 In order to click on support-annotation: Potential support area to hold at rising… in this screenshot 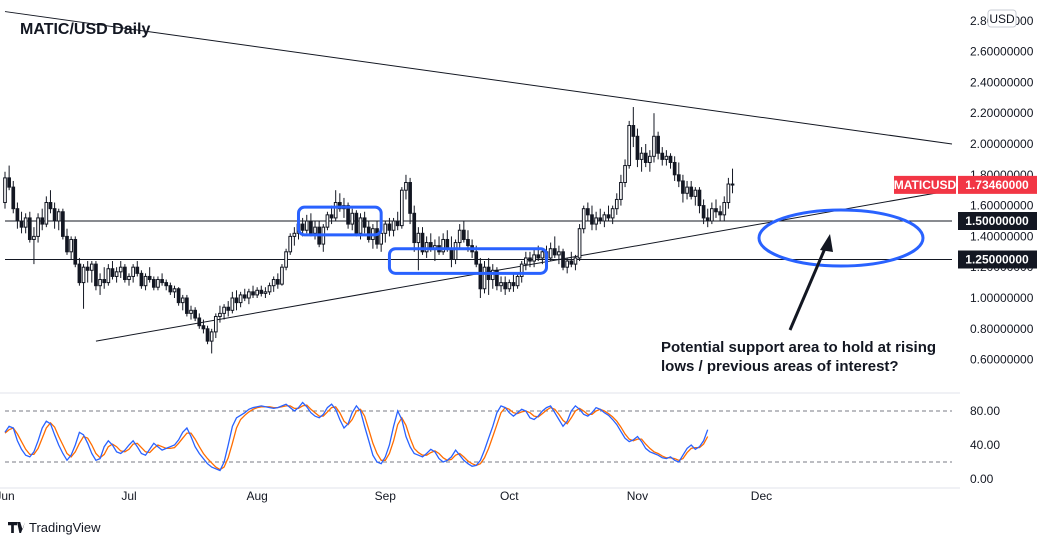, I will do `click(798, 291)`.